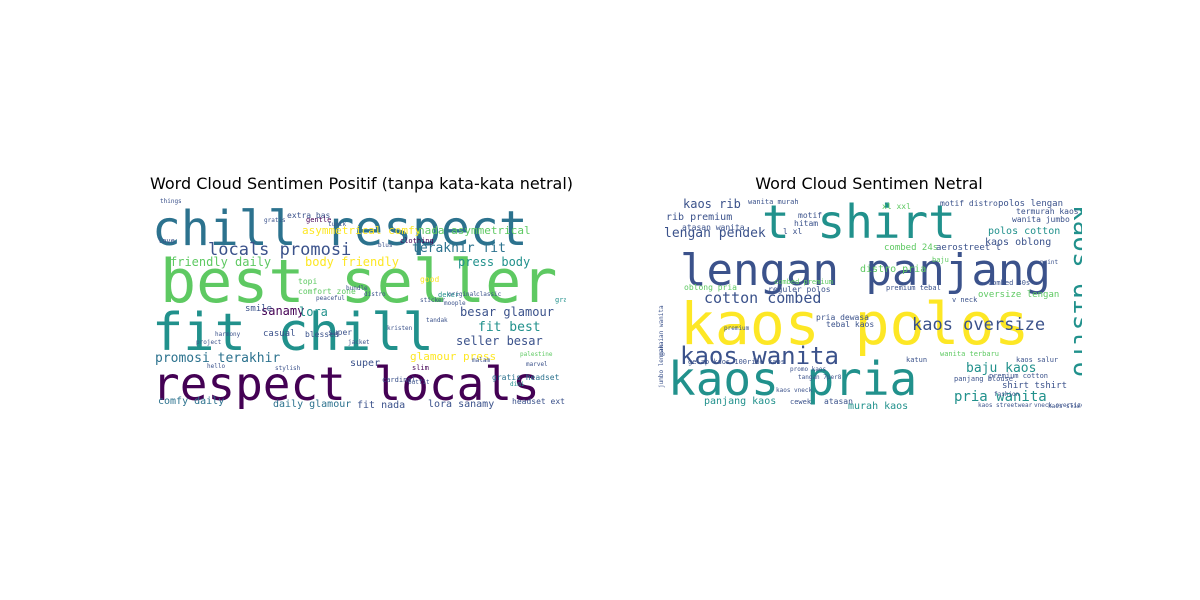  What do you see at coordinates (1030, 204) in the screenshot?
I see `word-neutral-21: polos lengan` at bounding box center [1030, 204].